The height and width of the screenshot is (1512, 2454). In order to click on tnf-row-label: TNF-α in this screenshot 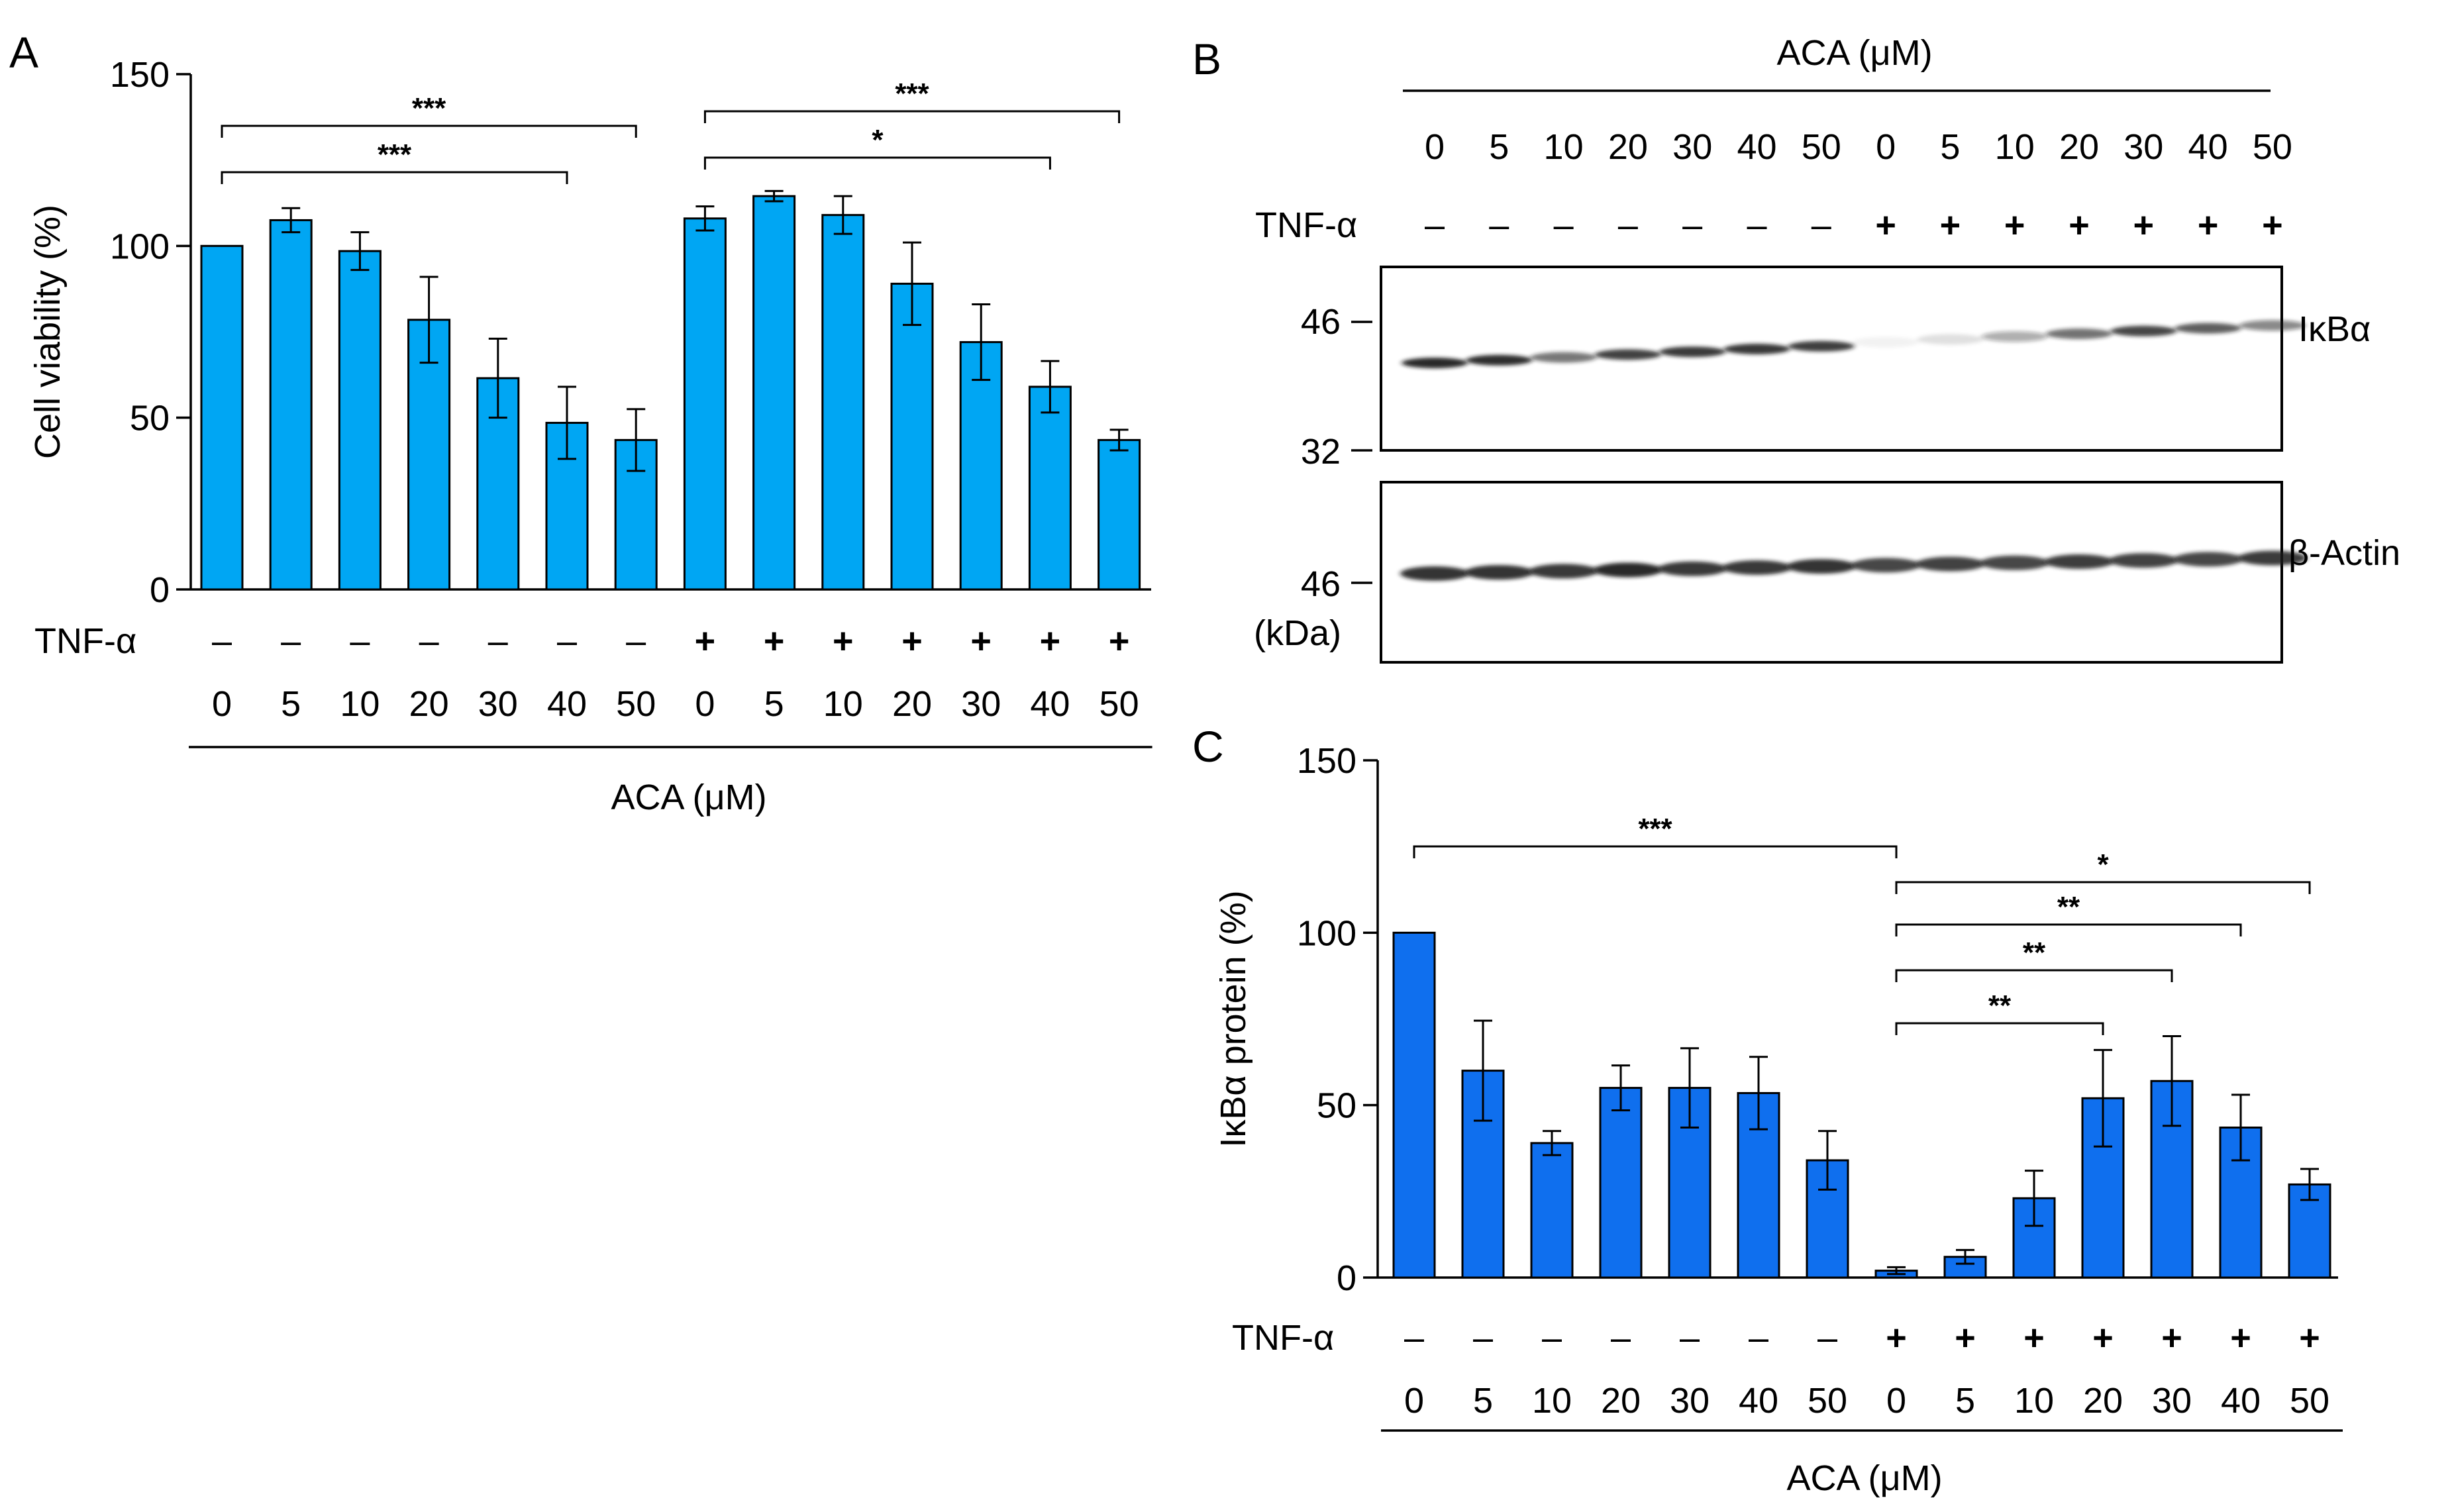, I will do `click(85, 641)`.